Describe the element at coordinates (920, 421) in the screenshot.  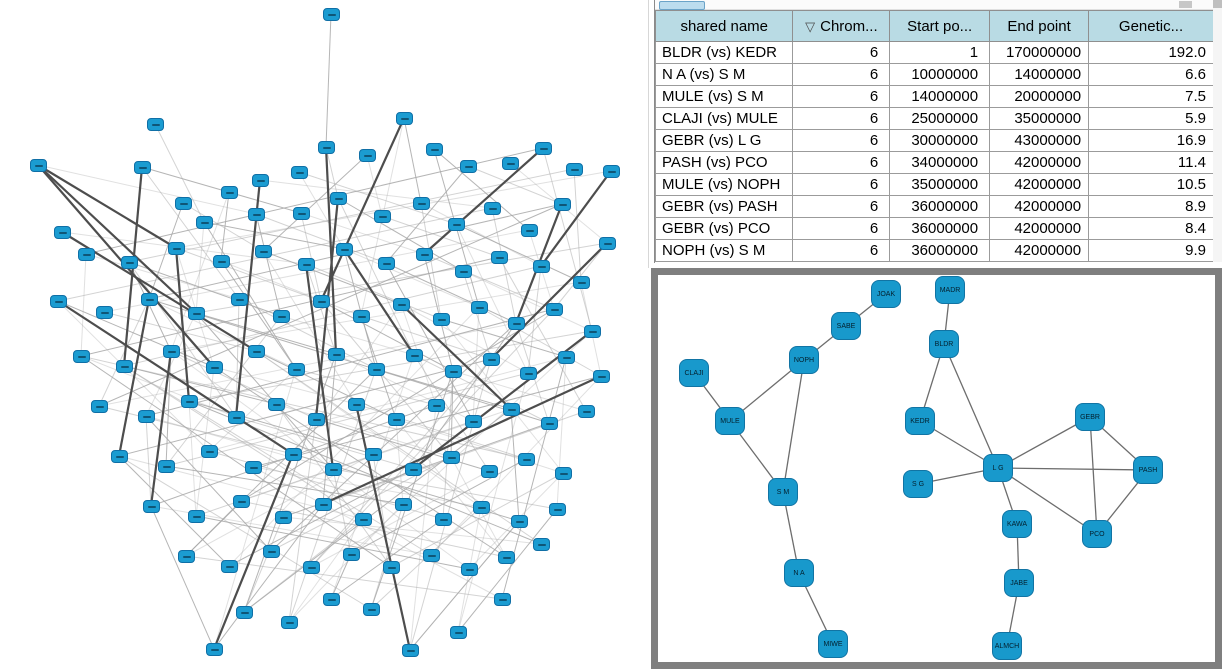
I see `detail-node-kedr: KEDR` at that location.